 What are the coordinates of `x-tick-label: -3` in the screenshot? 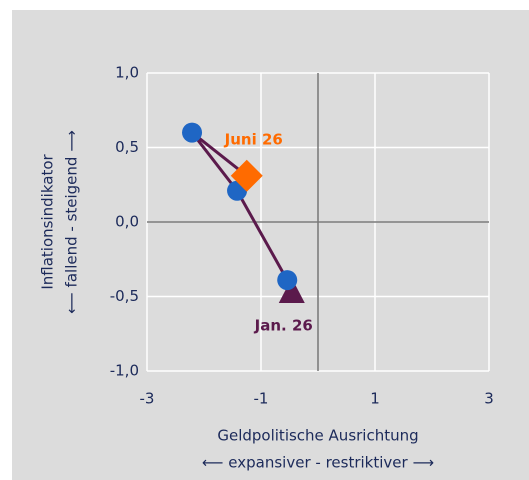 It's located at (147, 399).